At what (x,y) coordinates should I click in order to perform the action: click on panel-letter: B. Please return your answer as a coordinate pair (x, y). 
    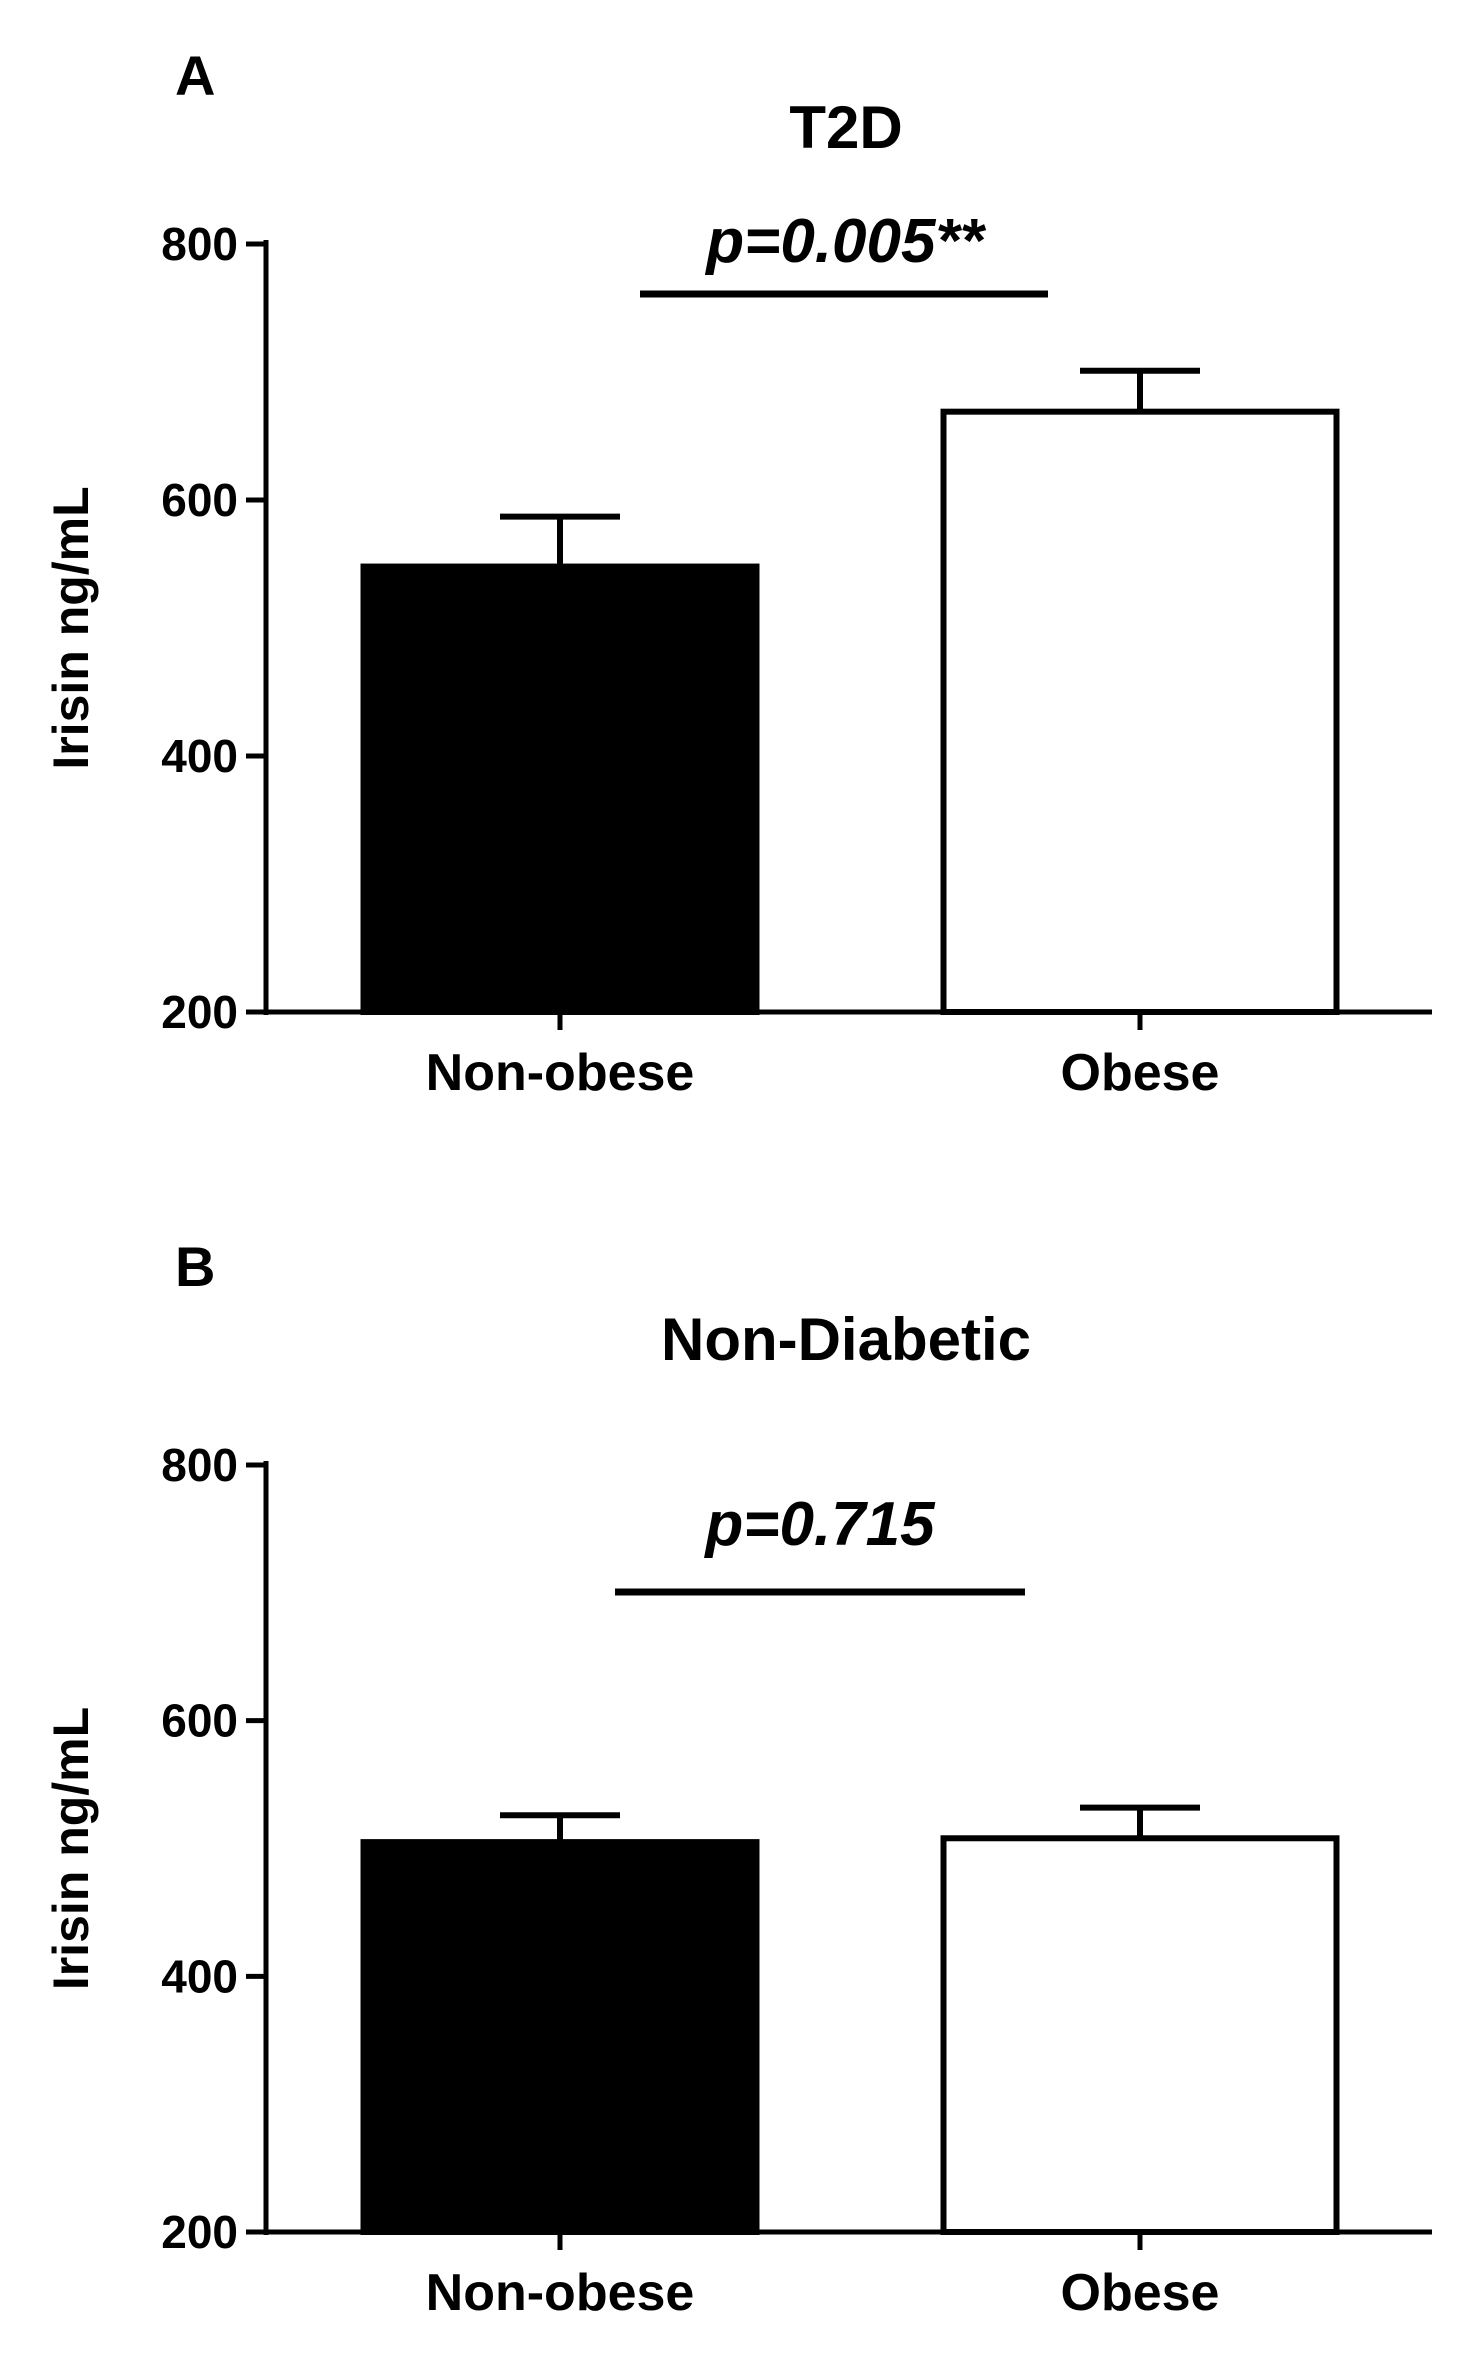
    Looking at the image, I should click on (195, 1266).